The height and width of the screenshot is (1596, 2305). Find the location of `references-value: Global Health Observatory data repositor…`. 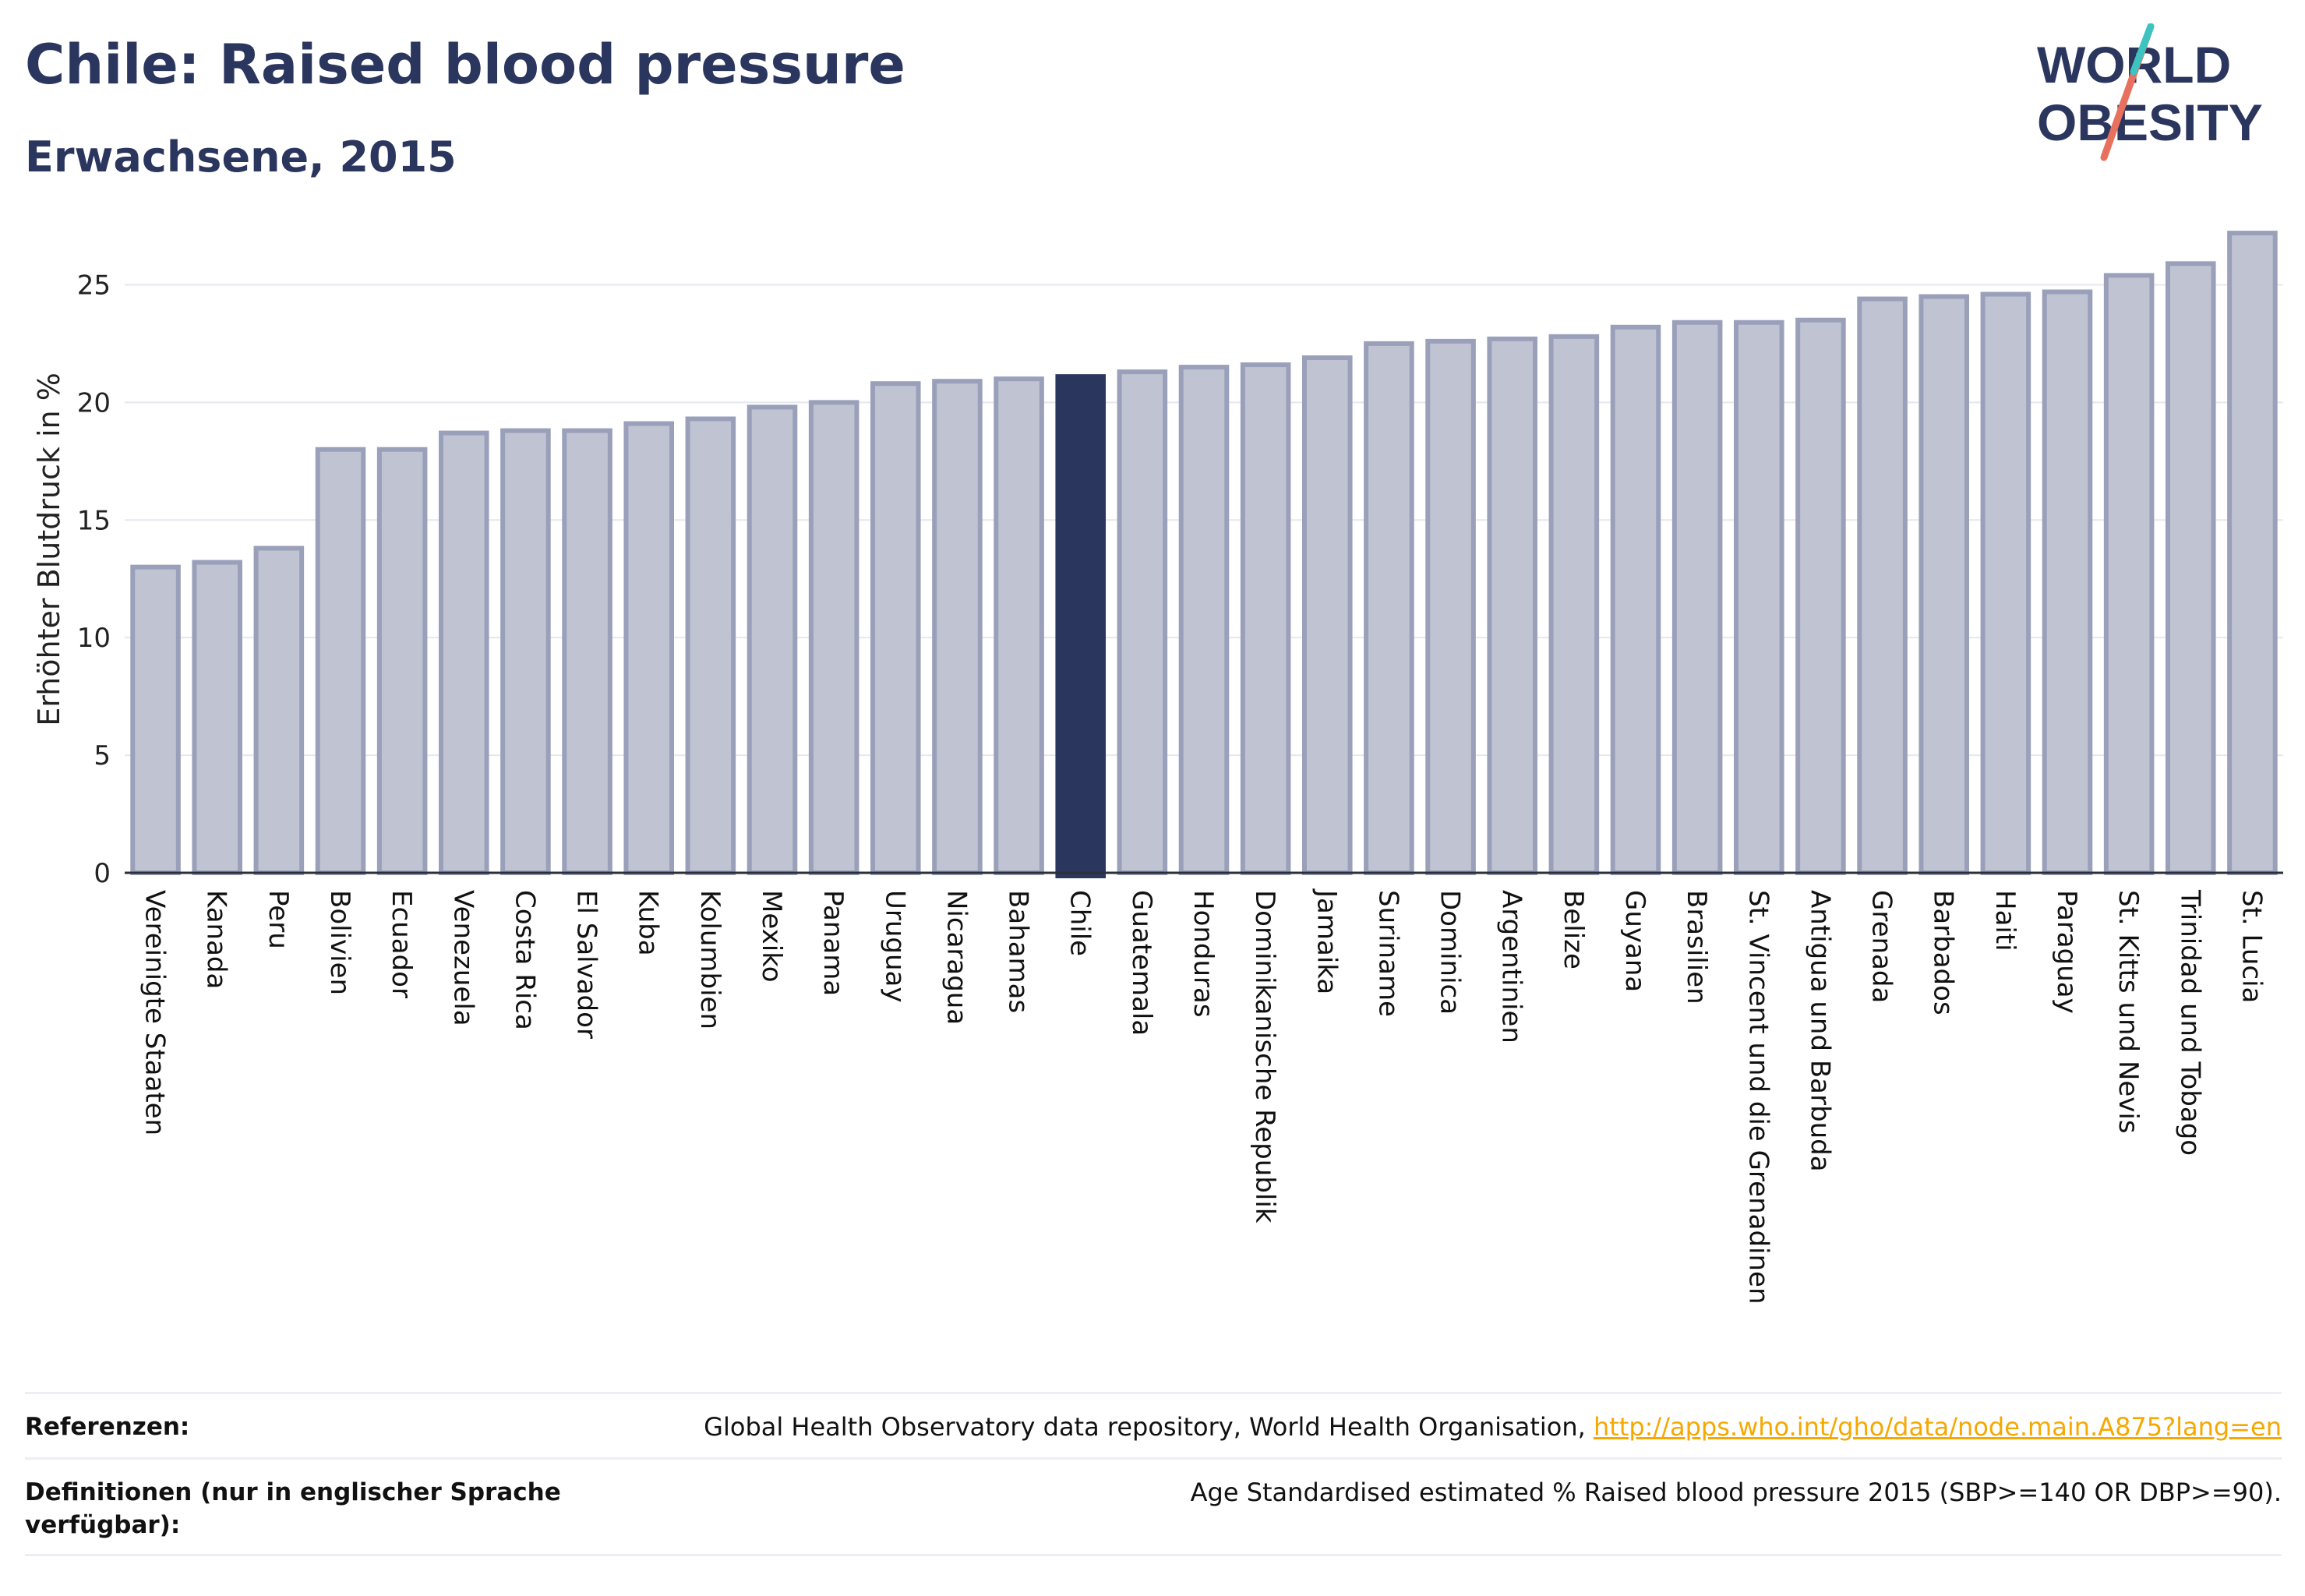

references-value: Global Health Observatory data repositor… is located at coordinates (1493, 1427).